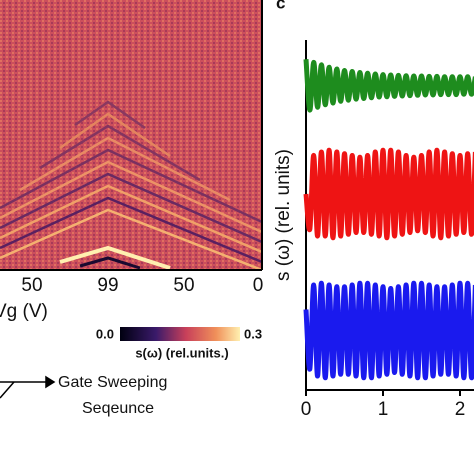  I want to click on annotation: Seqeunce, so click(118, 408).